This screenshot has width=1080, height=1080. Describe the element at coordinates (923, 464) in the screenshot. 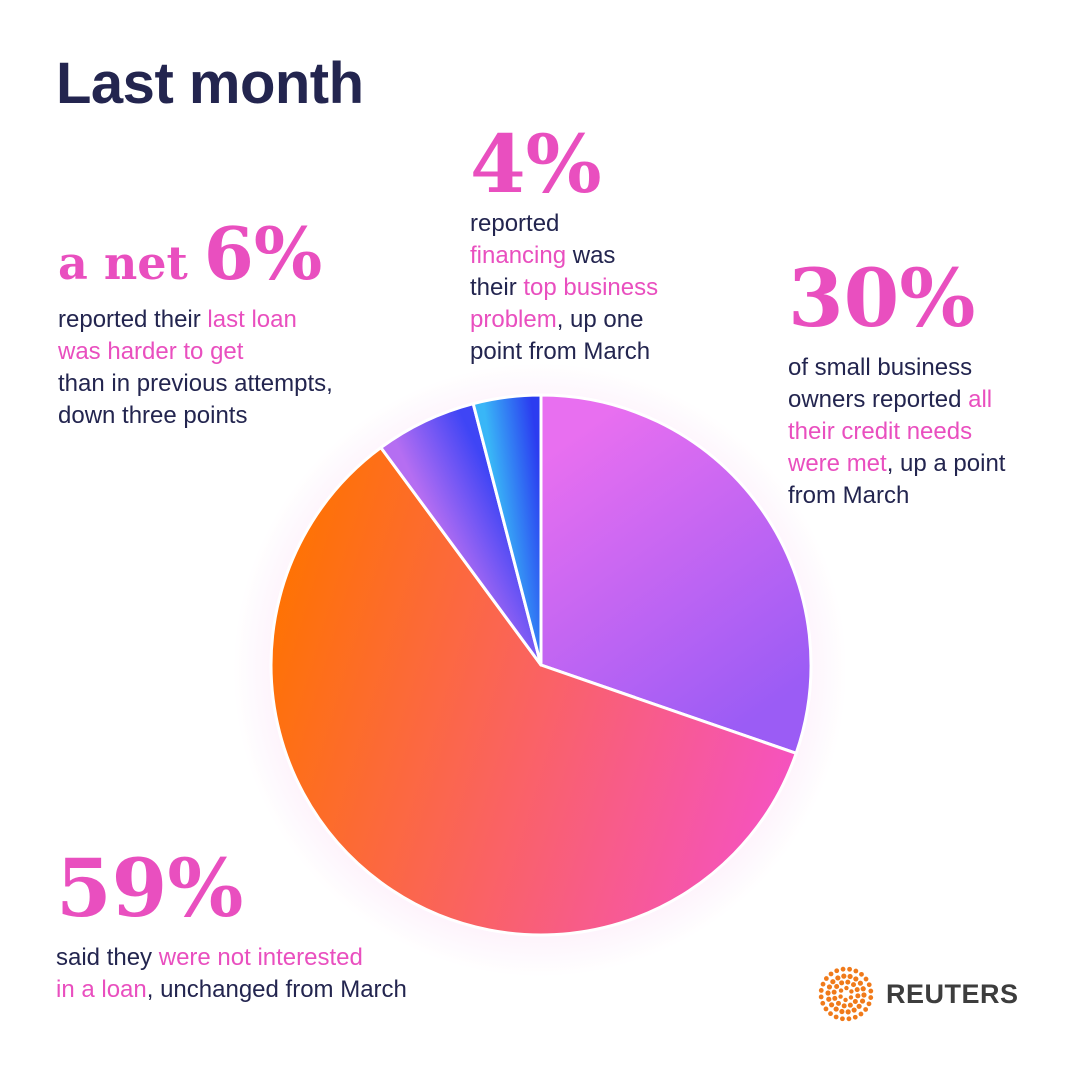

I see `annotation-line: were met, up a point` at that location.